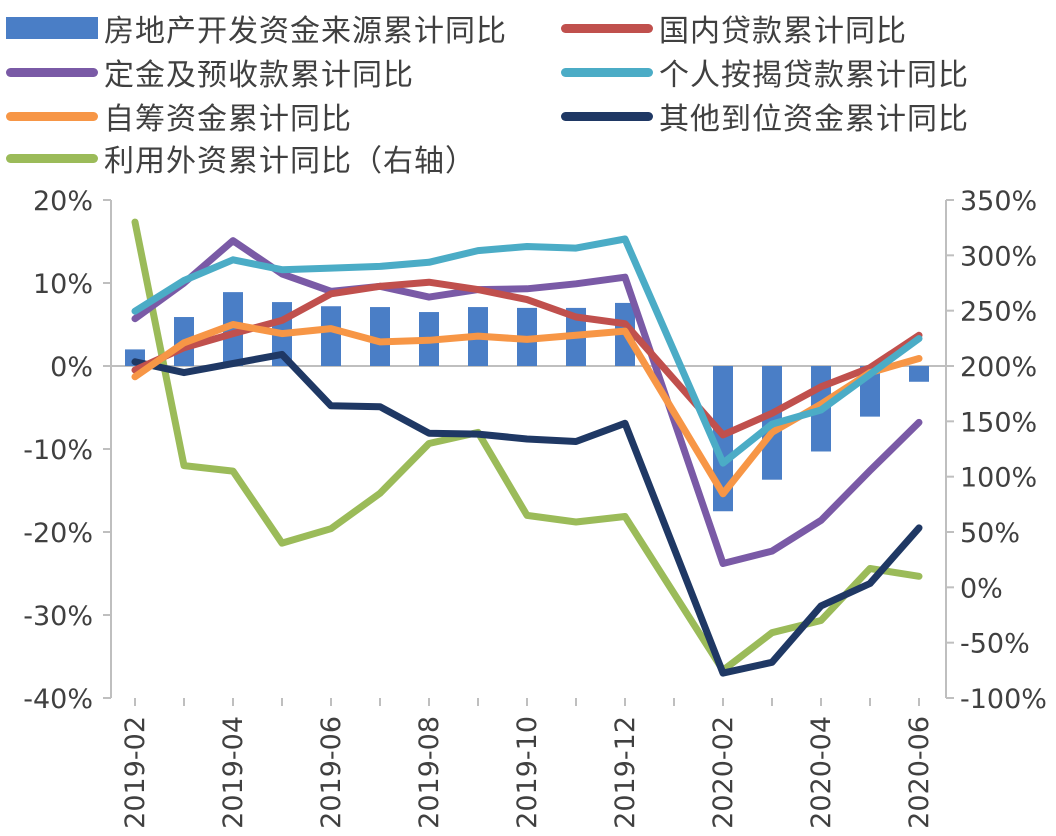 This screenshot has width=1056, height=836. Describe the element at coordinates (233, 772) in the screenshot. I see `x-tick-label: 2019-04` at that location.